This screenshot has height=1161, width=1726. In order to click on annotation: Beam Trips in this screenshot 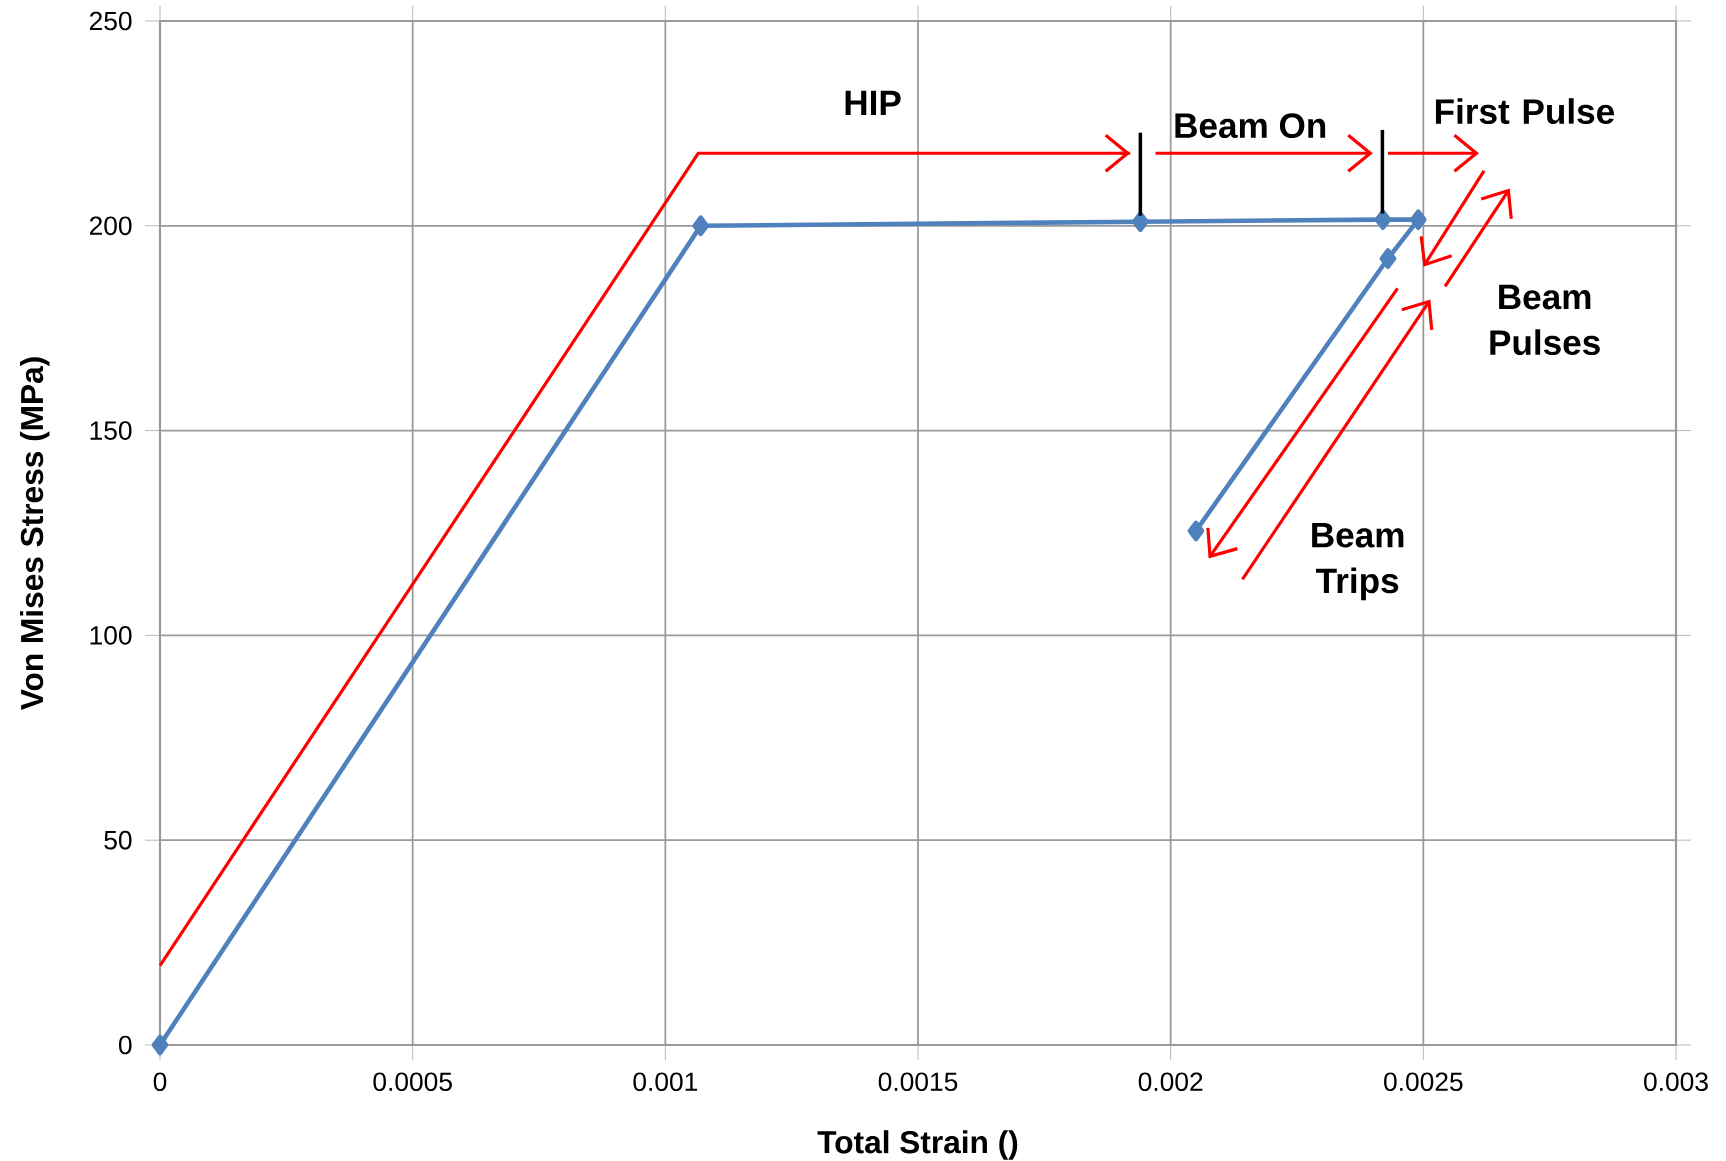, I will do `click(1358, 562)`.